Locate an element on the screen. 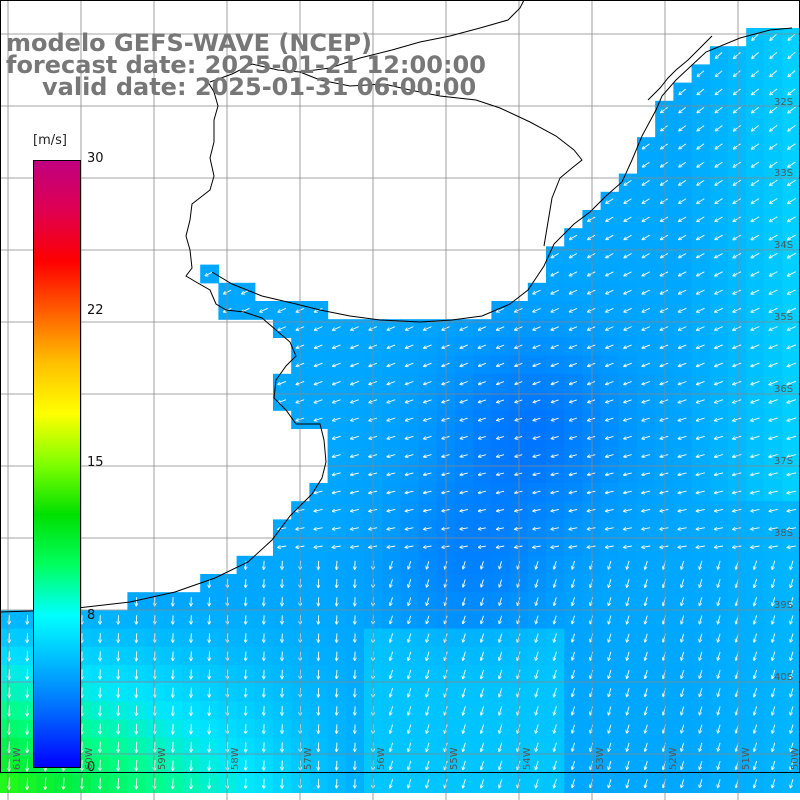 This screenshot has height=800, width=800. lon-label-56w: 56W is located at coordinates (381, 758).